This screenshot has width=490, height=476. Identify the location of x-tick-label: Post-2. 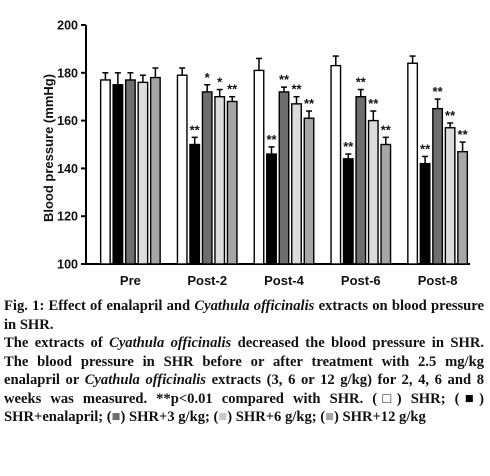
(207, 280).